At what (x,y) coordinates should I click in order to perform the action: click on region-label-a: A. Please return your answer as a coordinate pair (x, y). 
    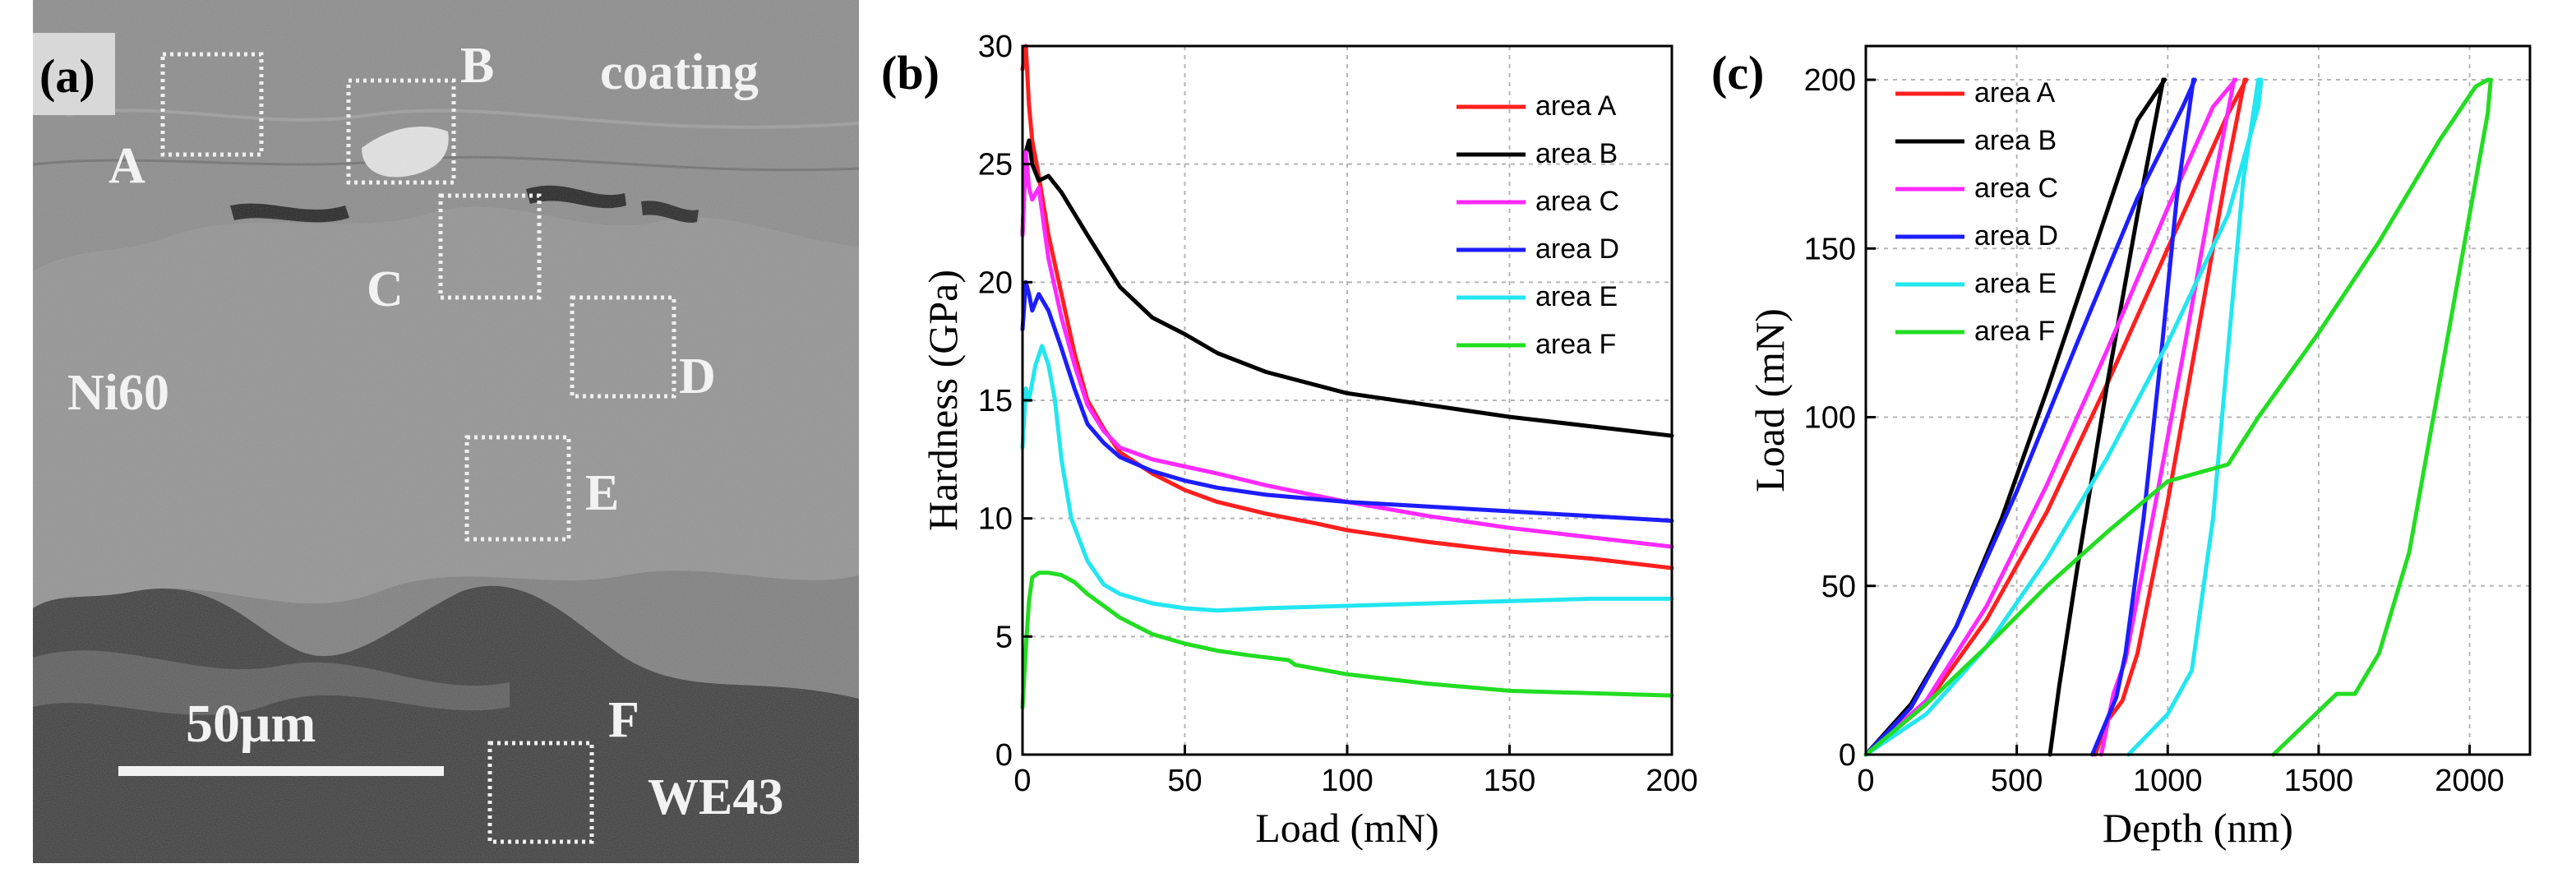
    Looking at the image, I should click on (127, 166).